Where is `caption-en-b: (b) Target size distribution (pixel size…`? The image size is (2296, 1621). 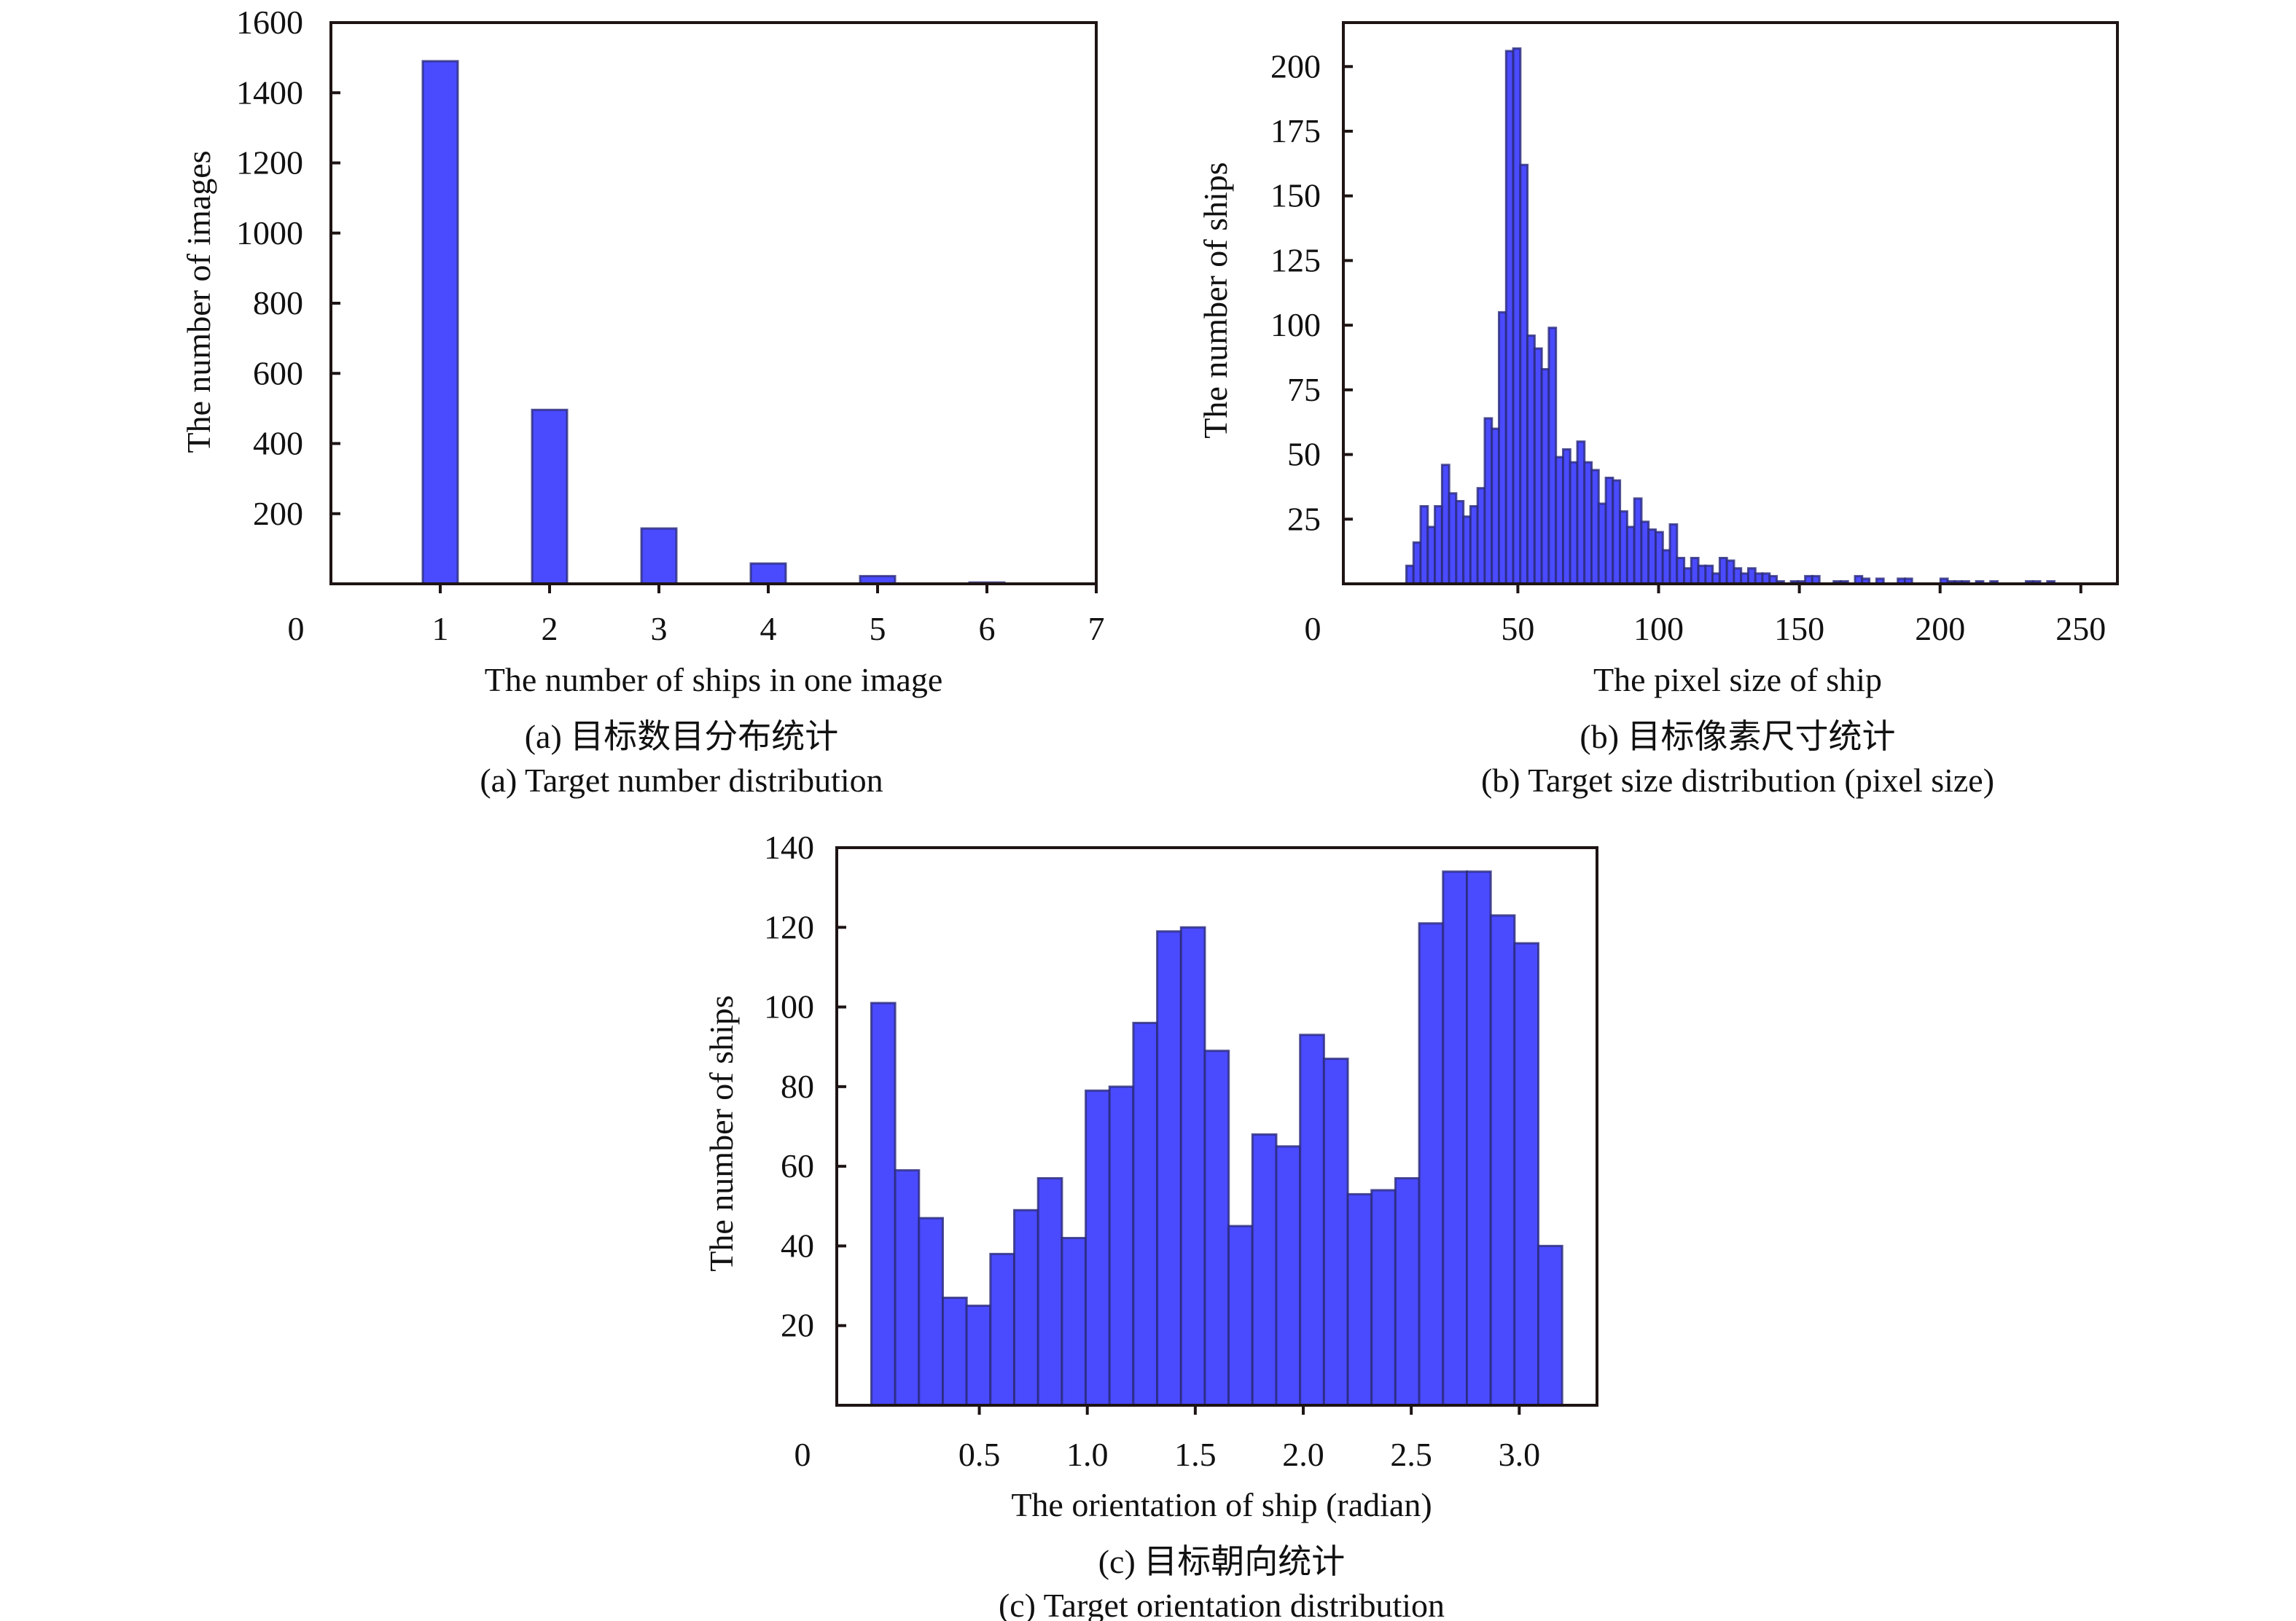 caption-en-b: (b) Target size distribution (pixel size… is located at coordinates (1738, 780).